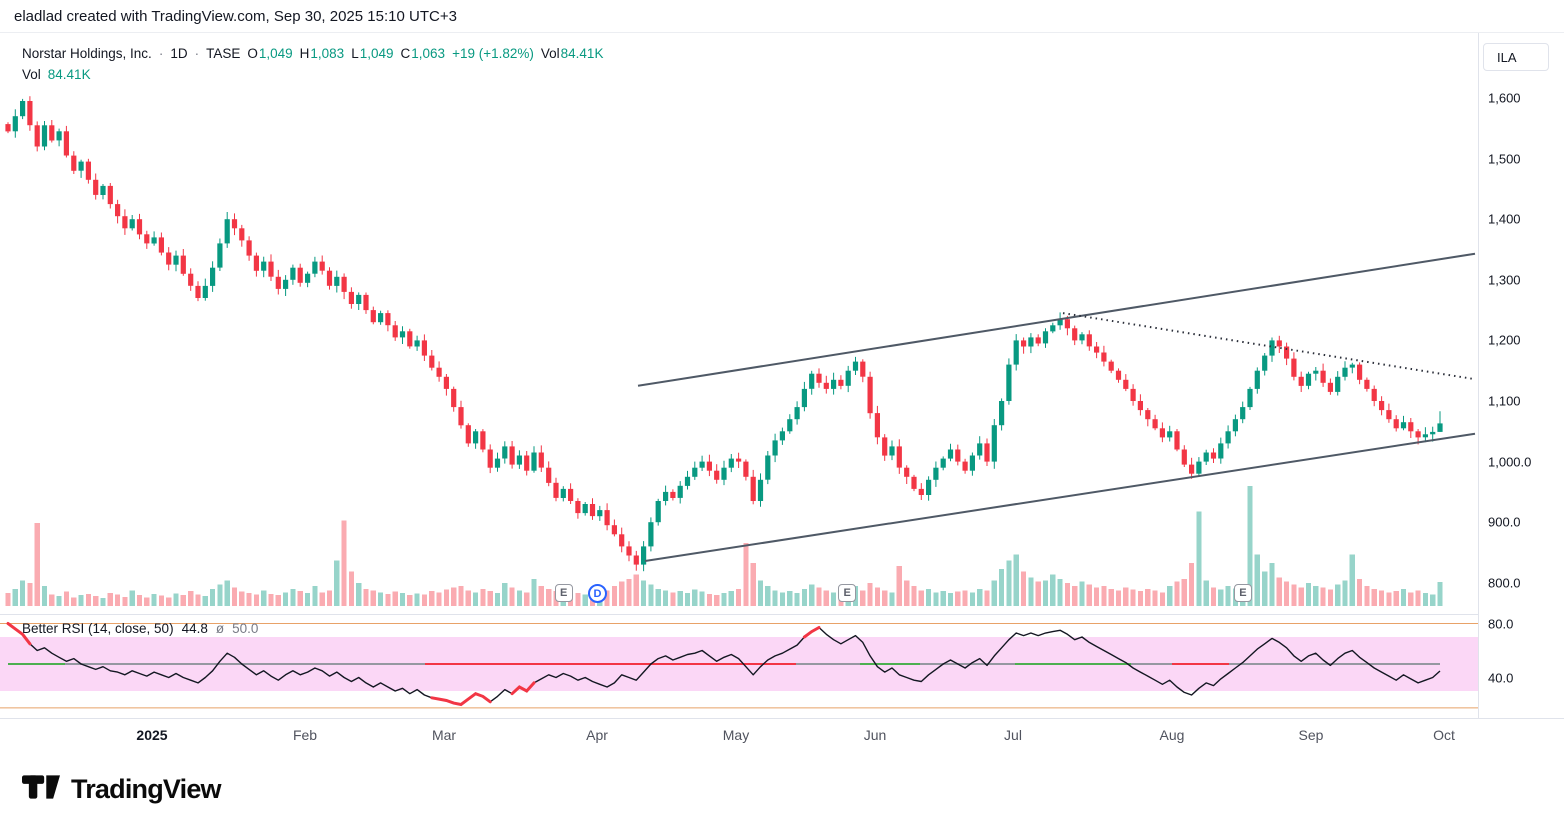  Describe the element at coordinates (1516, 57) in the screenshot. I see `currency-toggle-button: ILA` at that location.